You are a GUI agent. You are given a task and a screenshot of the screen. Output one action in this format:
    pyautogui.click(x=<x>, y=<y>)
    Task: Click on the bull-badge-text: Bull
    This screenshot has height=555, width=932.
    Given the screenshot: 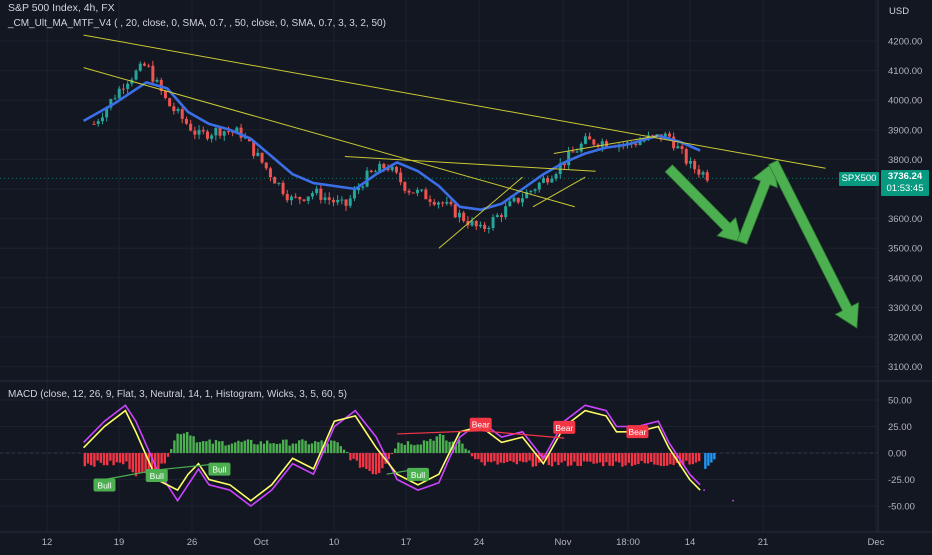 What is the action you would take?
    pyautogui.click(x=219, y=470)
    